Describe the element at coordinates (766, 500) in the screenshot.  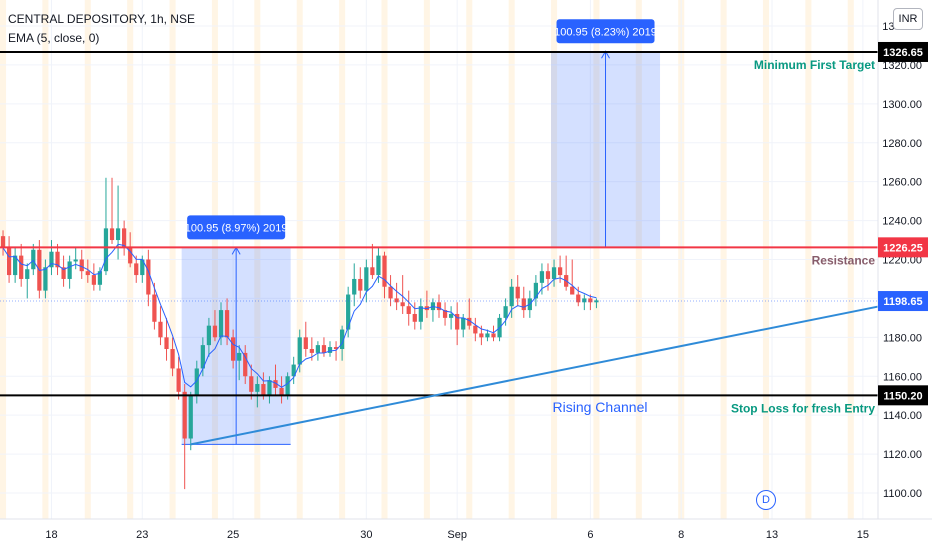
I see `dividend-event-icon: D` at that location.